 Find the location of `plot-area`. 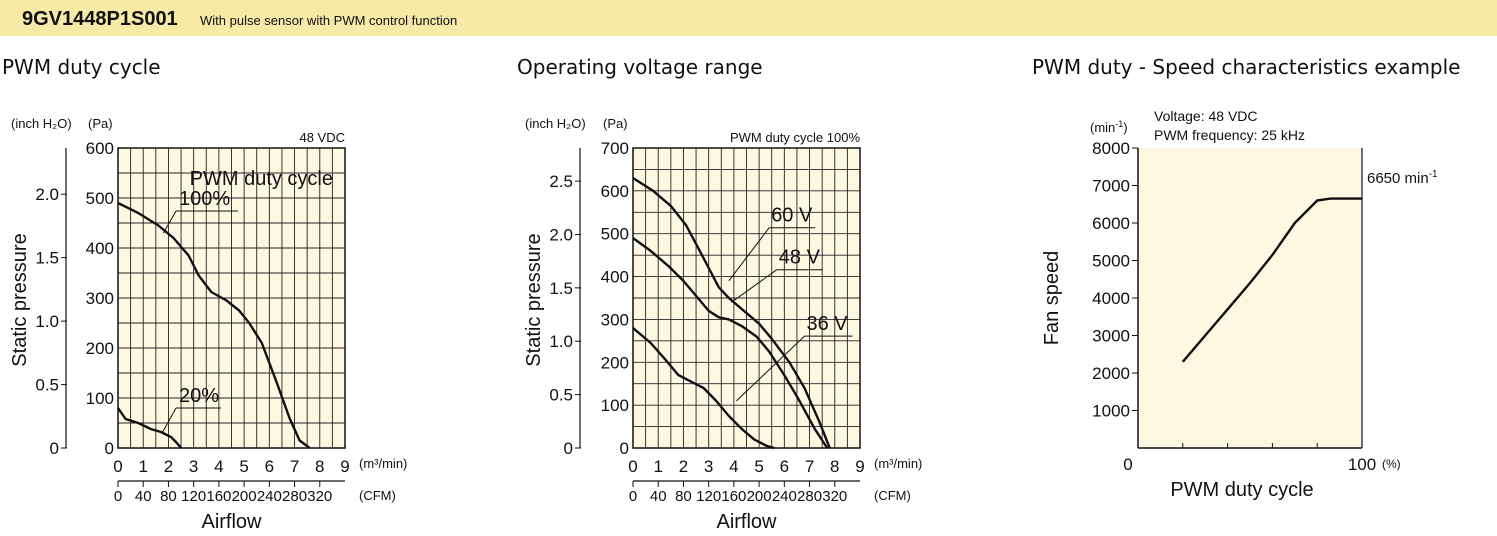

plot-area is located at coordinates (1250, 298).